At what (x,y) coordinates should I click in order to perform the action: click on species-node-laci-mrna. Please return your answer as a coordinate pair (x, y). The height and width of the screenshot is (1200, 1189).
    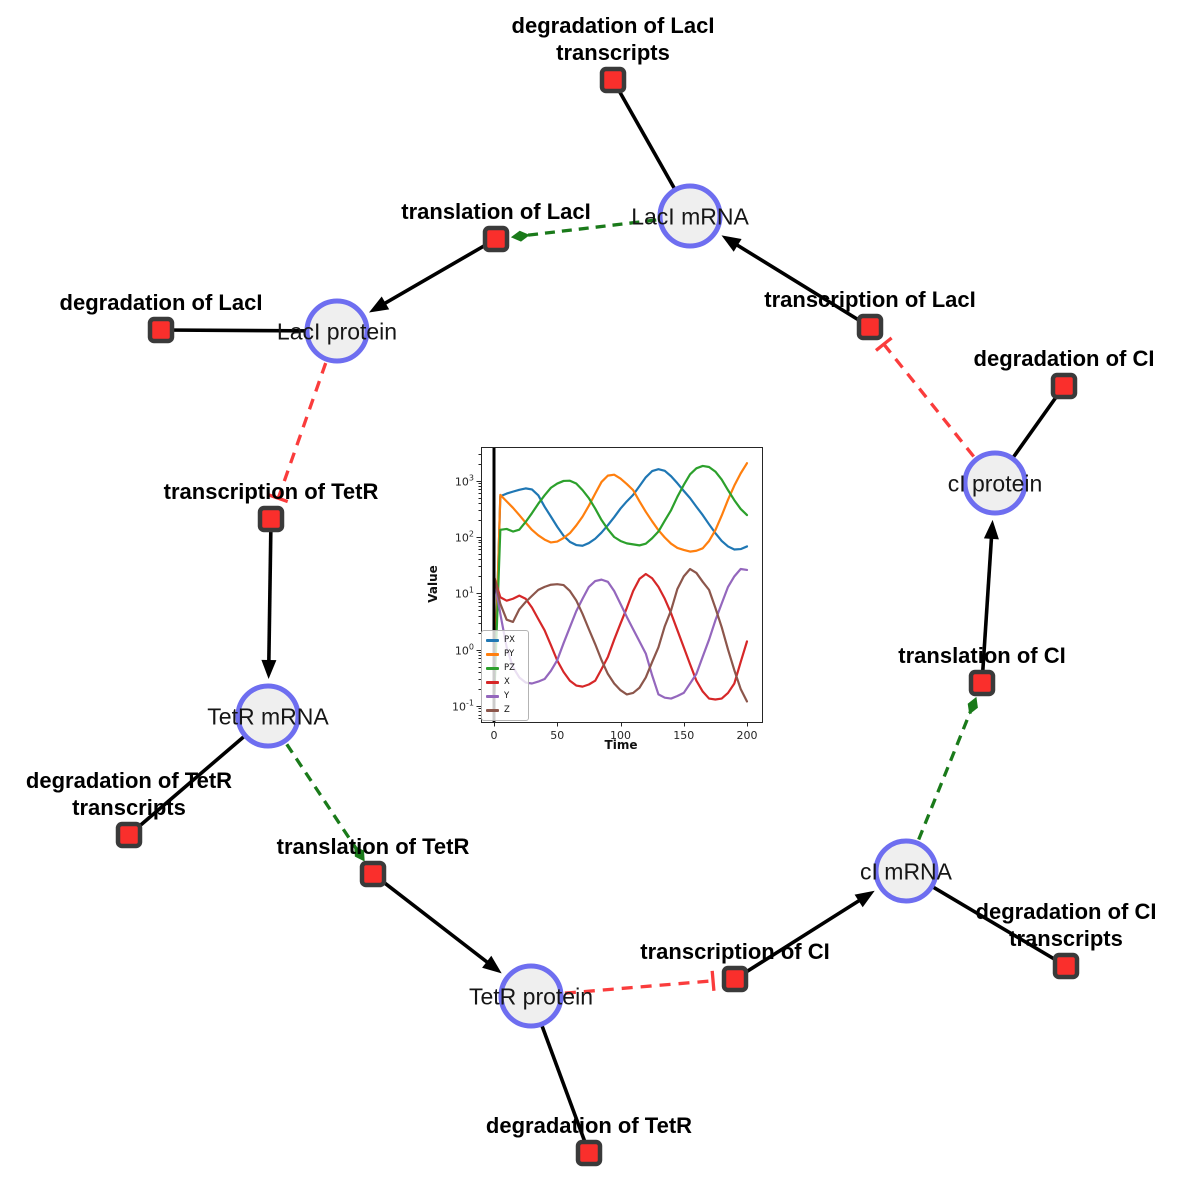
    Looking at the image, I should click on (690, 216).